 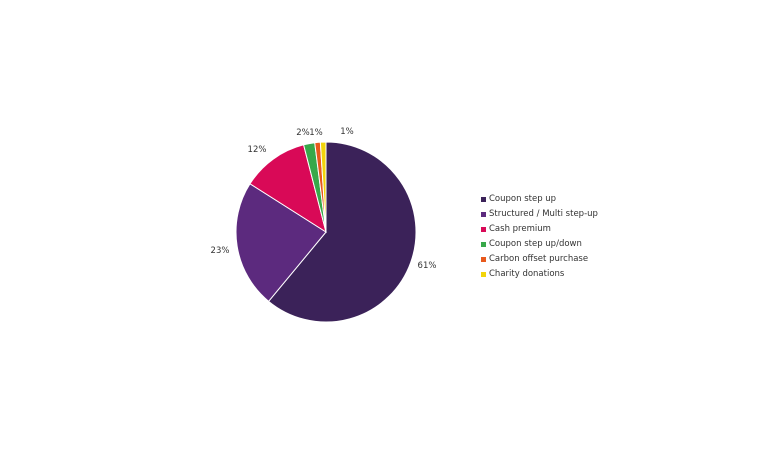 I want to click on data-label: 61%, so click(x=427, y=266).